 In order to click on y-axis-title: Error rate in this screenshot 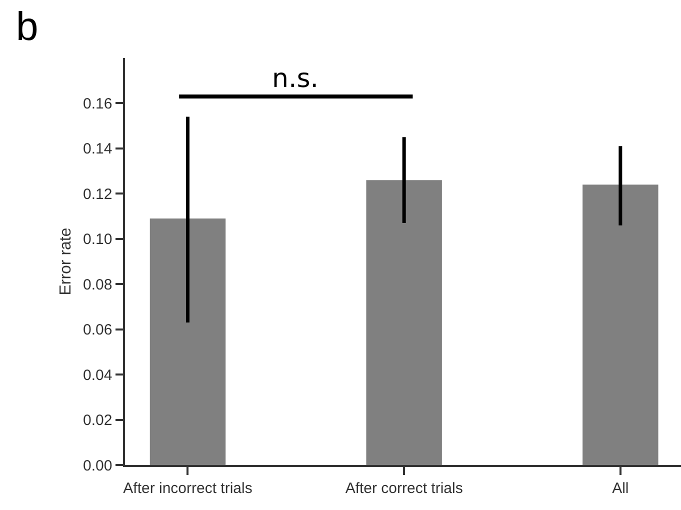, I will do `click(65, 262)`.